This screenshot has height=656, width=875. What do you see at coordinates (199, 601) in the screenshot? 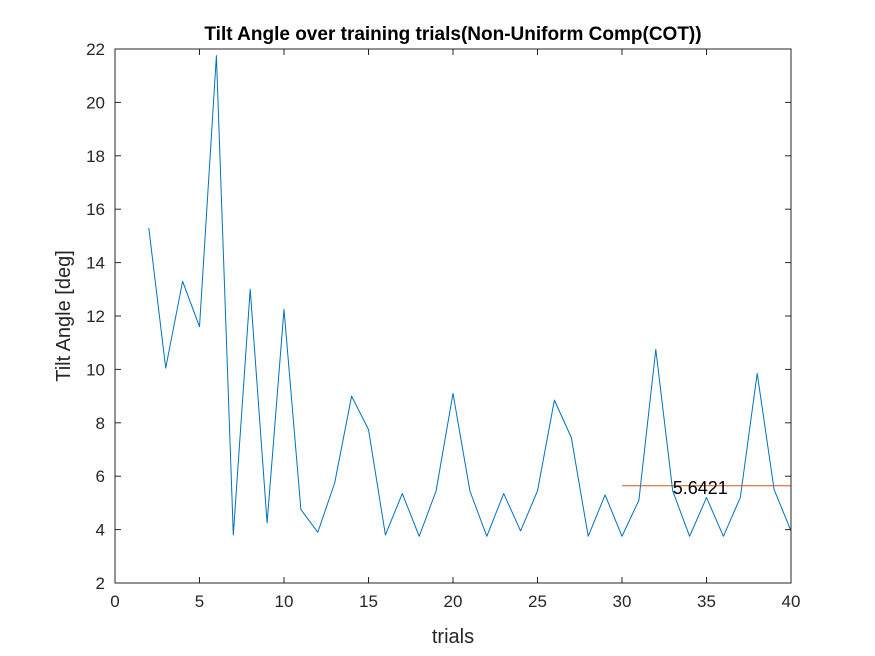
I see `x-tick-label: 5` at bounding box center [199, 601].